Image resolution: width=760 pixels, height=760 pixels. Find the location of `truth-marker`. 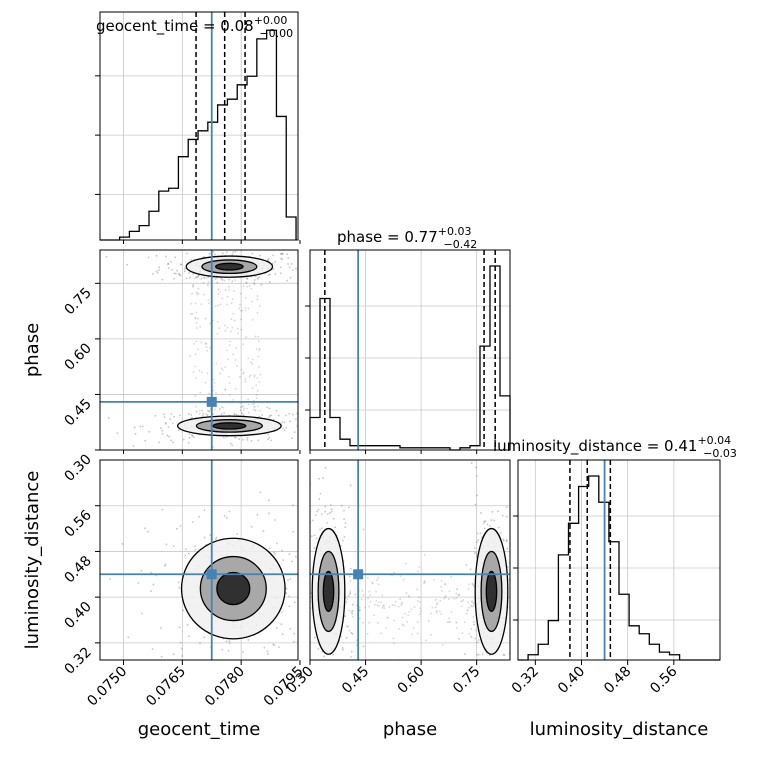

truth-marker is located at coordinates (358, 574).